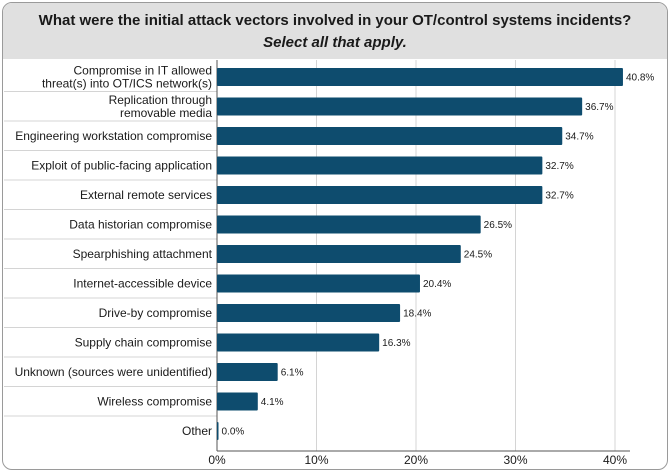  I want to click on category-label: threat(s) into OT/ICS network(s), so click(127, 84).